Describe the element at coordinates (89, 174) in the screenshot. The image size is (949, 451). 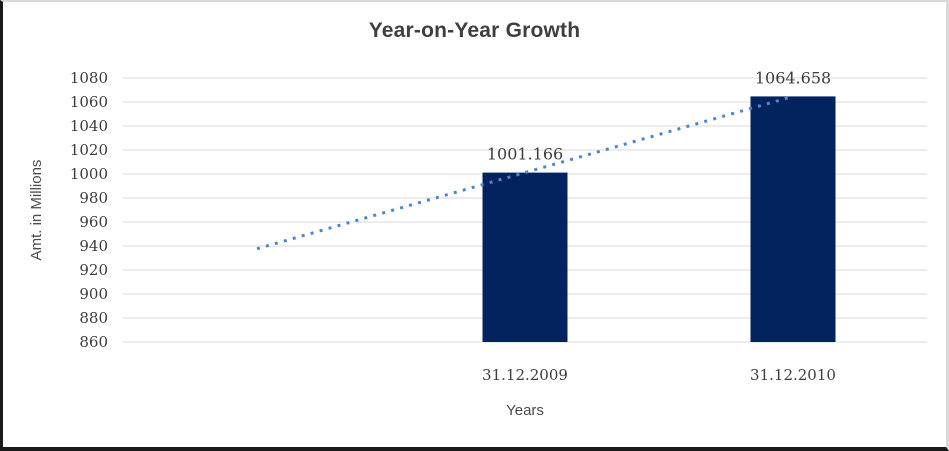
I see `y-tick-label: 1000` at that location.